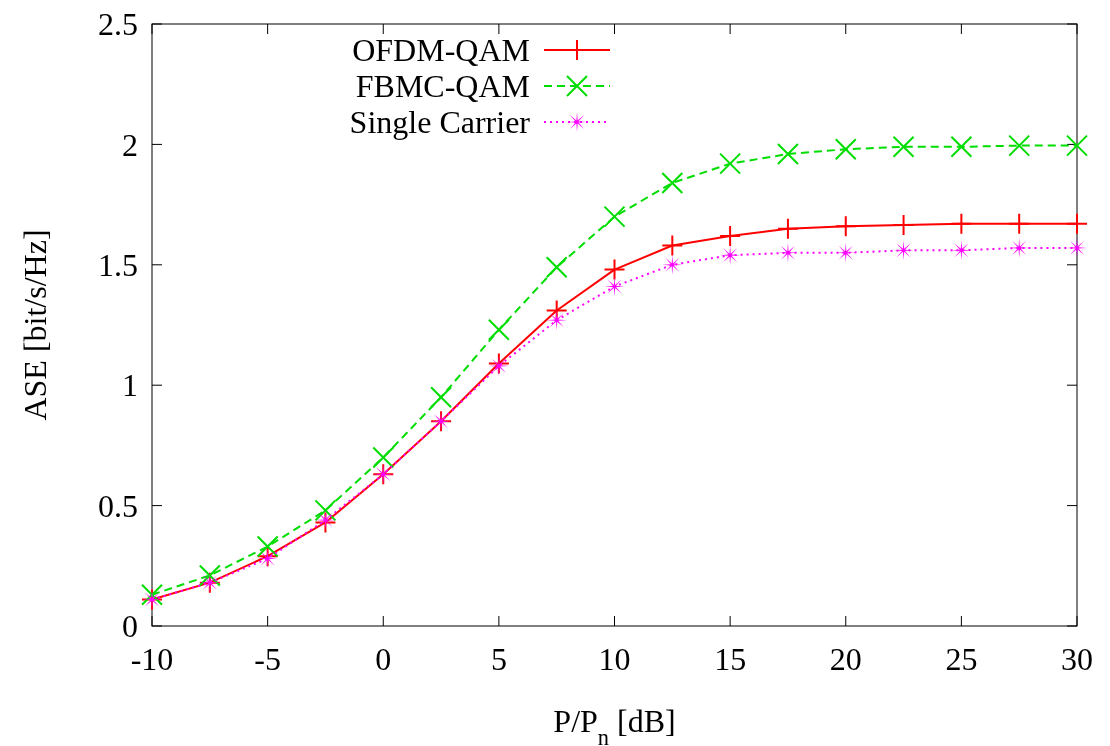 The width and height of the screenshot is (1110, 746). I want to click on x-tick-label: 25, so click(961, 659).